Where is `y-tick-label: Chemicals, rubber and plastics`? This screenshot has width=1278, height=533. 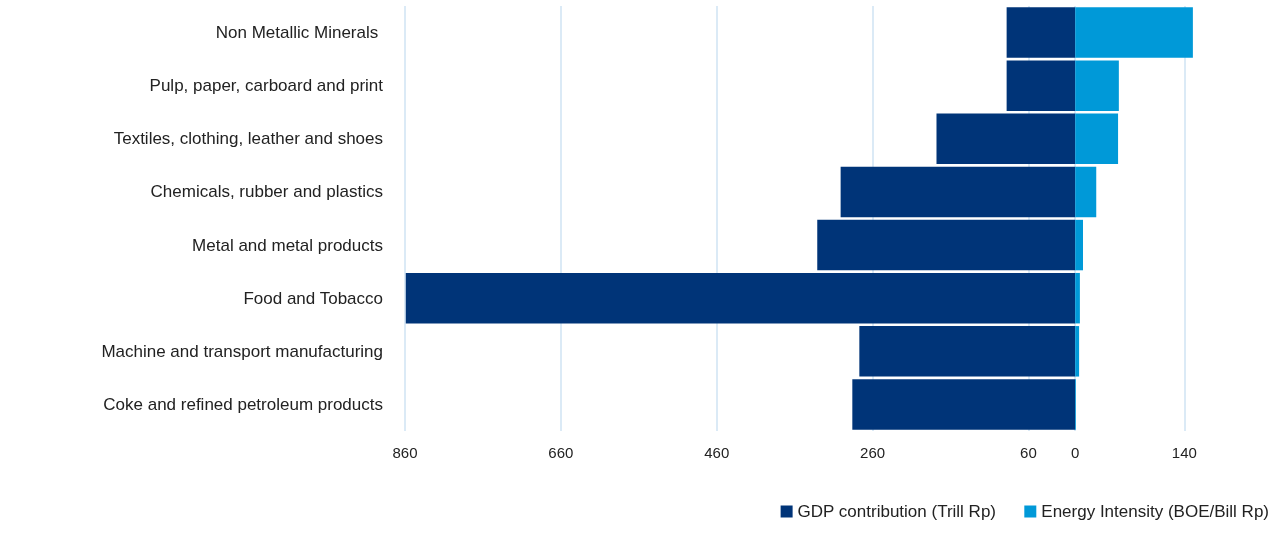 y-tick-label: Chemicals, rubber and plastics is located at coordinates (266, 192).